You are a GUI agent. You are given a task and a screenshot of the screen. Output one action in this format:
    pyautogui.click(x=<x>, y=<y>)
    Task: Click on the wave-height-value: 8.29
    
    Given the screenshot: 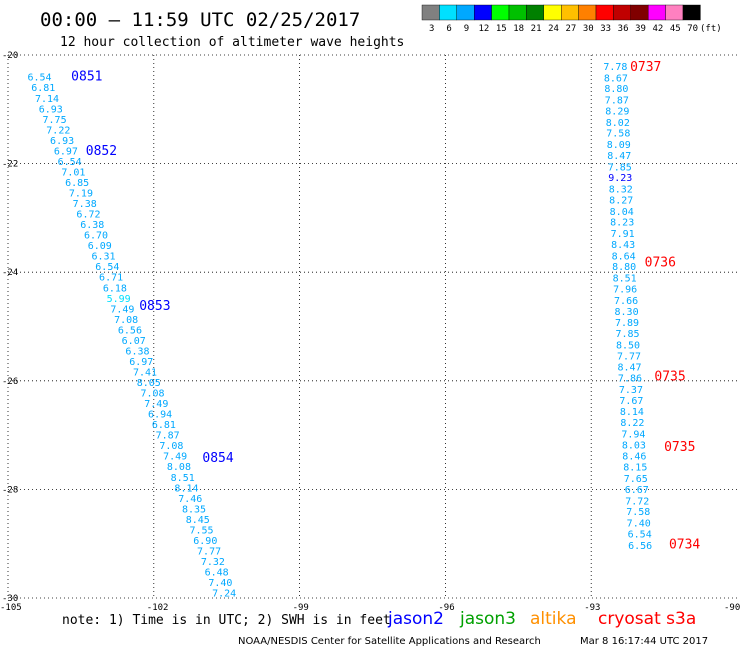 What is the action you would take?
    pyautogui.click(x=617, y=111)
    